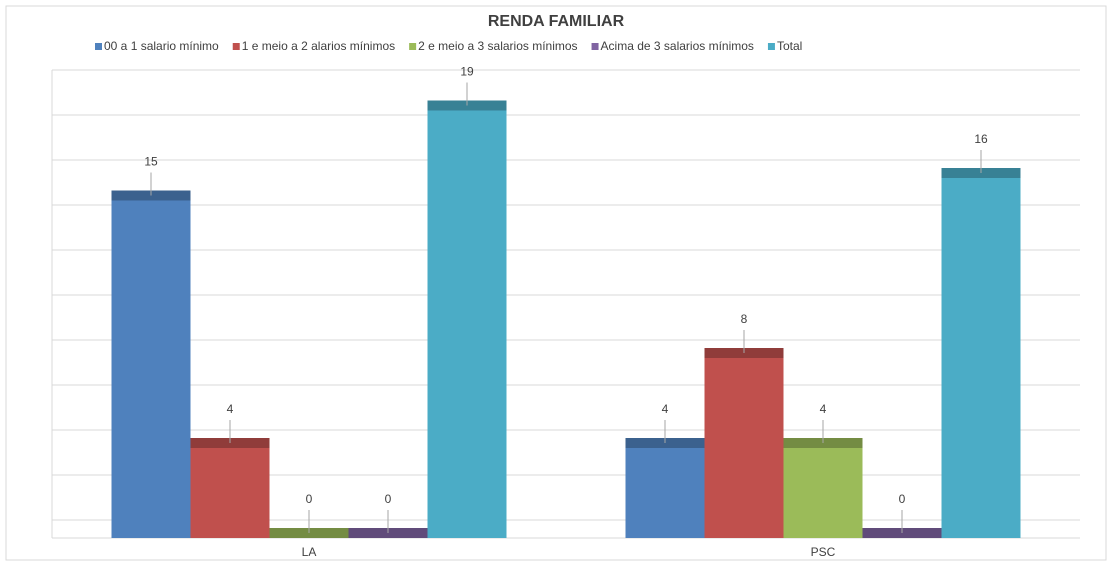  What do you see at coordinates (823, 552) in the screenshot?
I see `x-tick-label: PSC` at bounding box center [823, 552].